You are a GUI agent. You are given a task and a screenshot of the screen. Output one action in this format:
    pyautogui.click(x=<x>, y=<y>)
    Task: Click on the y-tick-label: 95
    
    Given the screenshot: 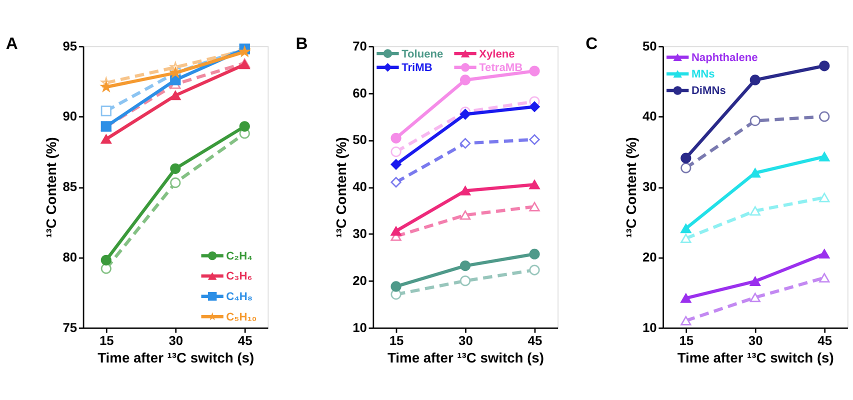 What is the action you would take?
    pyautogui.click(x=70, y=46)
    